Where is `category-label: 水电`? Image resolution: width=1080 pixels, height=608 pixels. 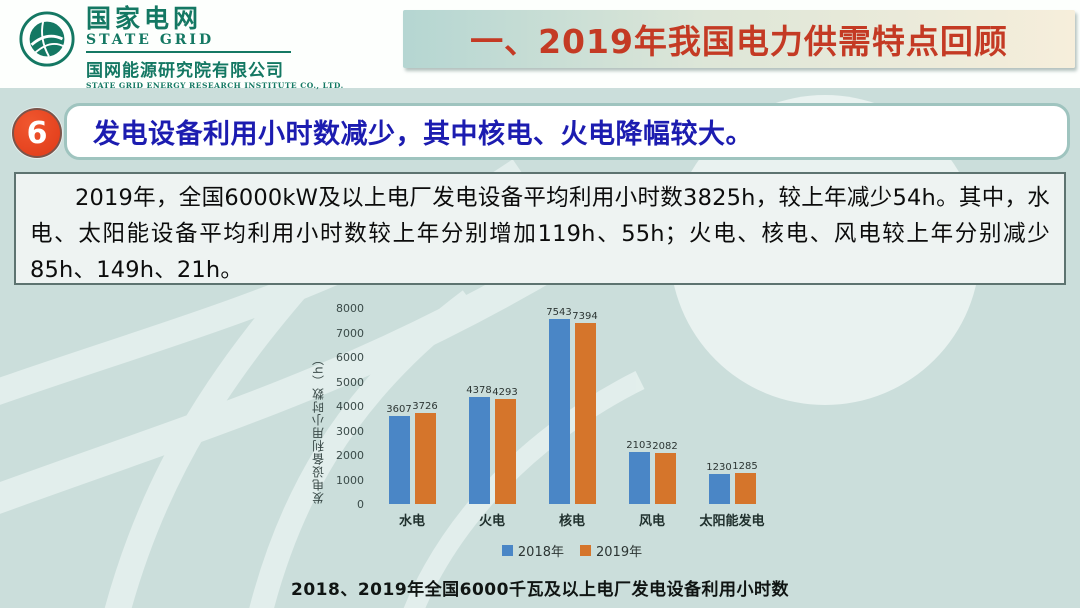
category-label: 水电 is located at coordinates (411, 521).